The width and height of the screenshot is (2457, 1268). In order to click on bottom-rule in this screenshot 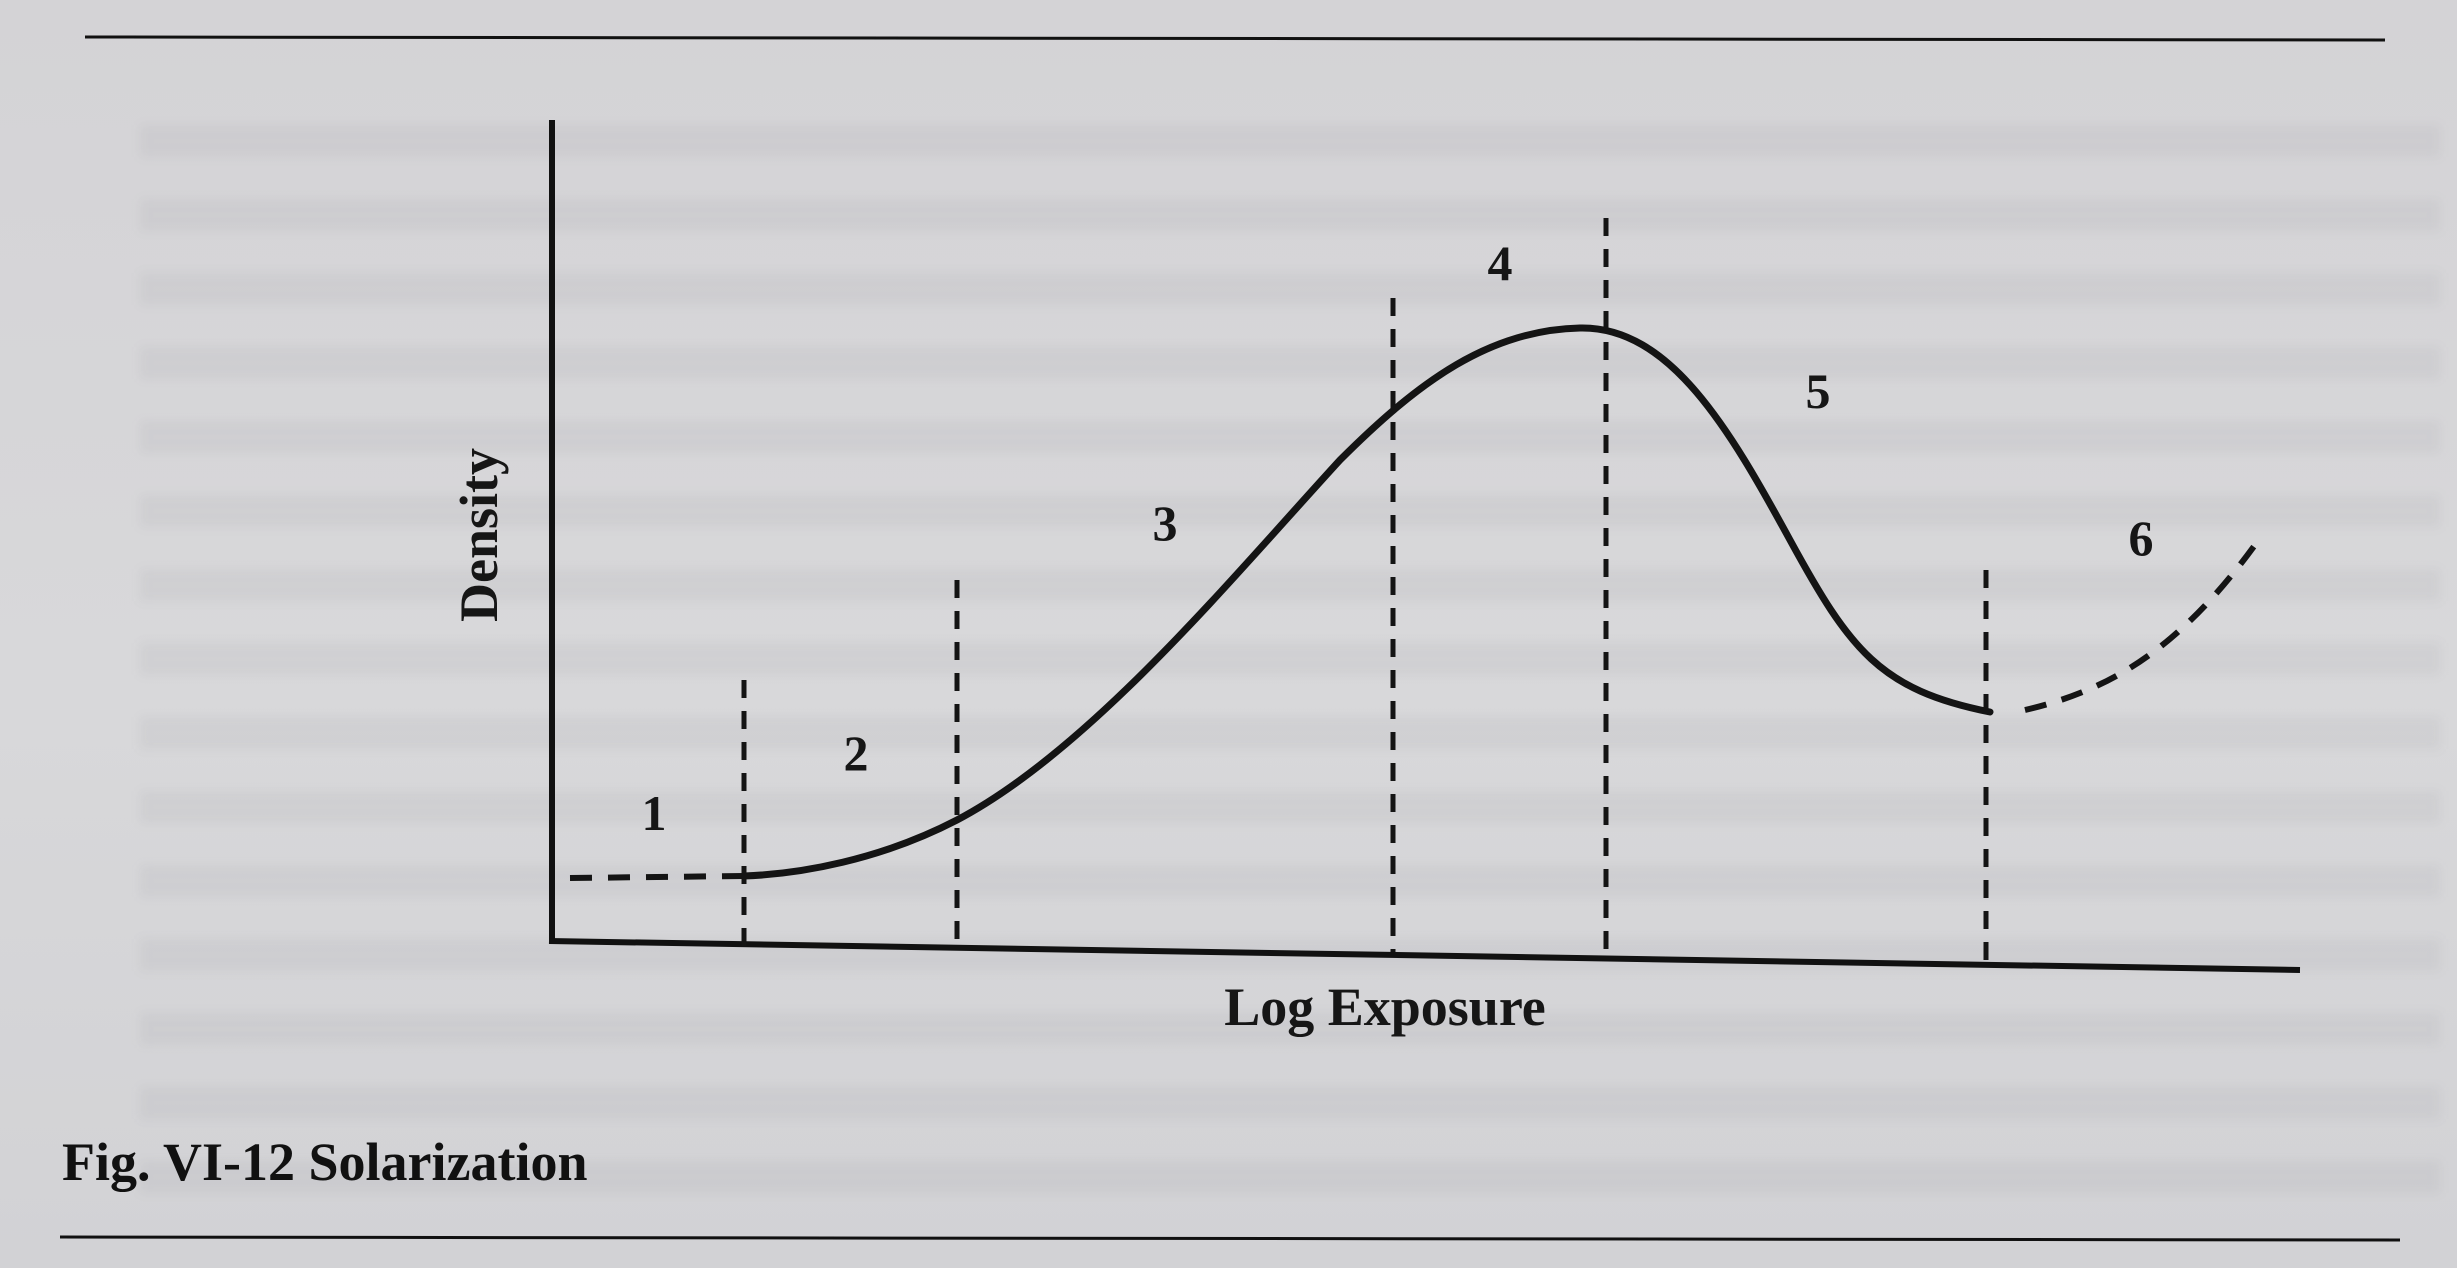, I will do `click(1230, 1238)`.